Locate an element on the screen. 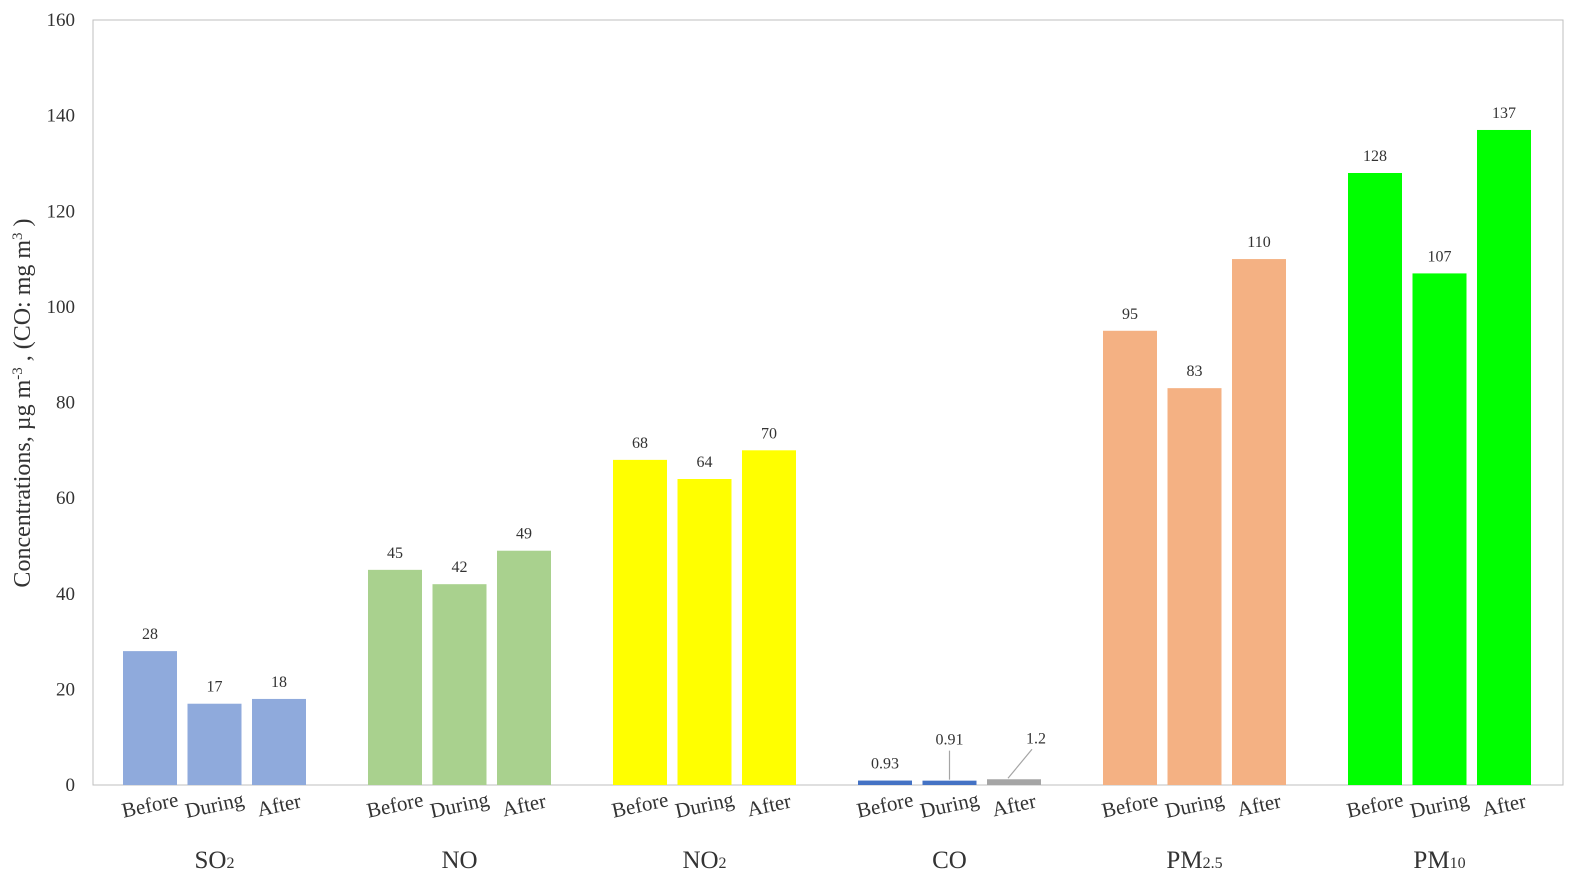 The height and width of the screenshot is (881, 1584). y-tick-label: 140 is located at coordinates (61, 116).